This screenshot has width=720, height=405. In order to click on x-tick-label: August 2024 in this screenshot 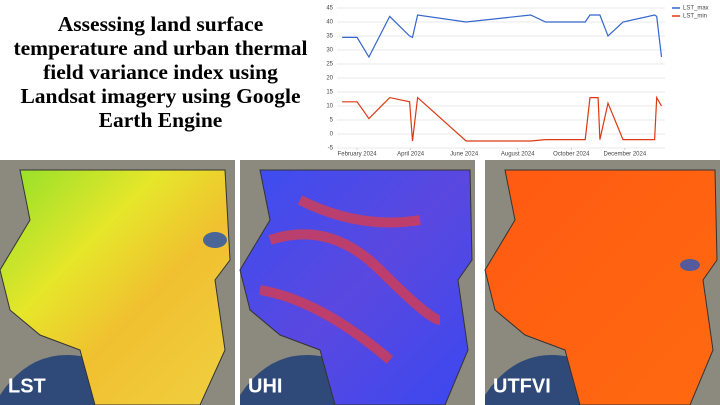, I will do `click(518, 155)`.